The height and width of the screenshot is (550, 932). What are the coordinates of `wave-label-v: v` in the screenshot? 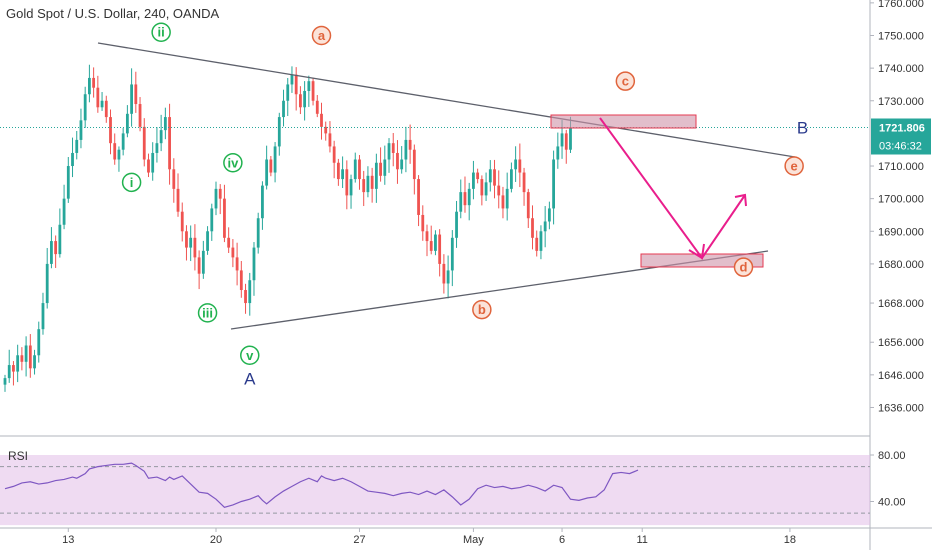 It's located at (250, 355).